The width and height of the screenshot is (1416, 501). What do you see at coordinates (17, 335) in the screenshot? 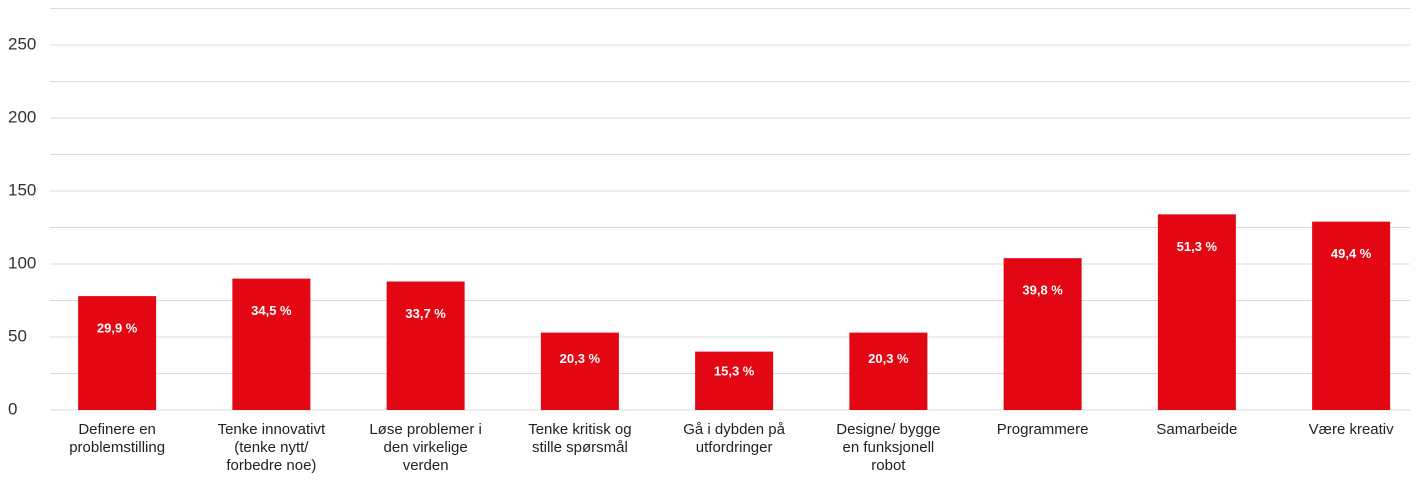
I see `y-tick-label: 50` at bounding box center [17, 335].